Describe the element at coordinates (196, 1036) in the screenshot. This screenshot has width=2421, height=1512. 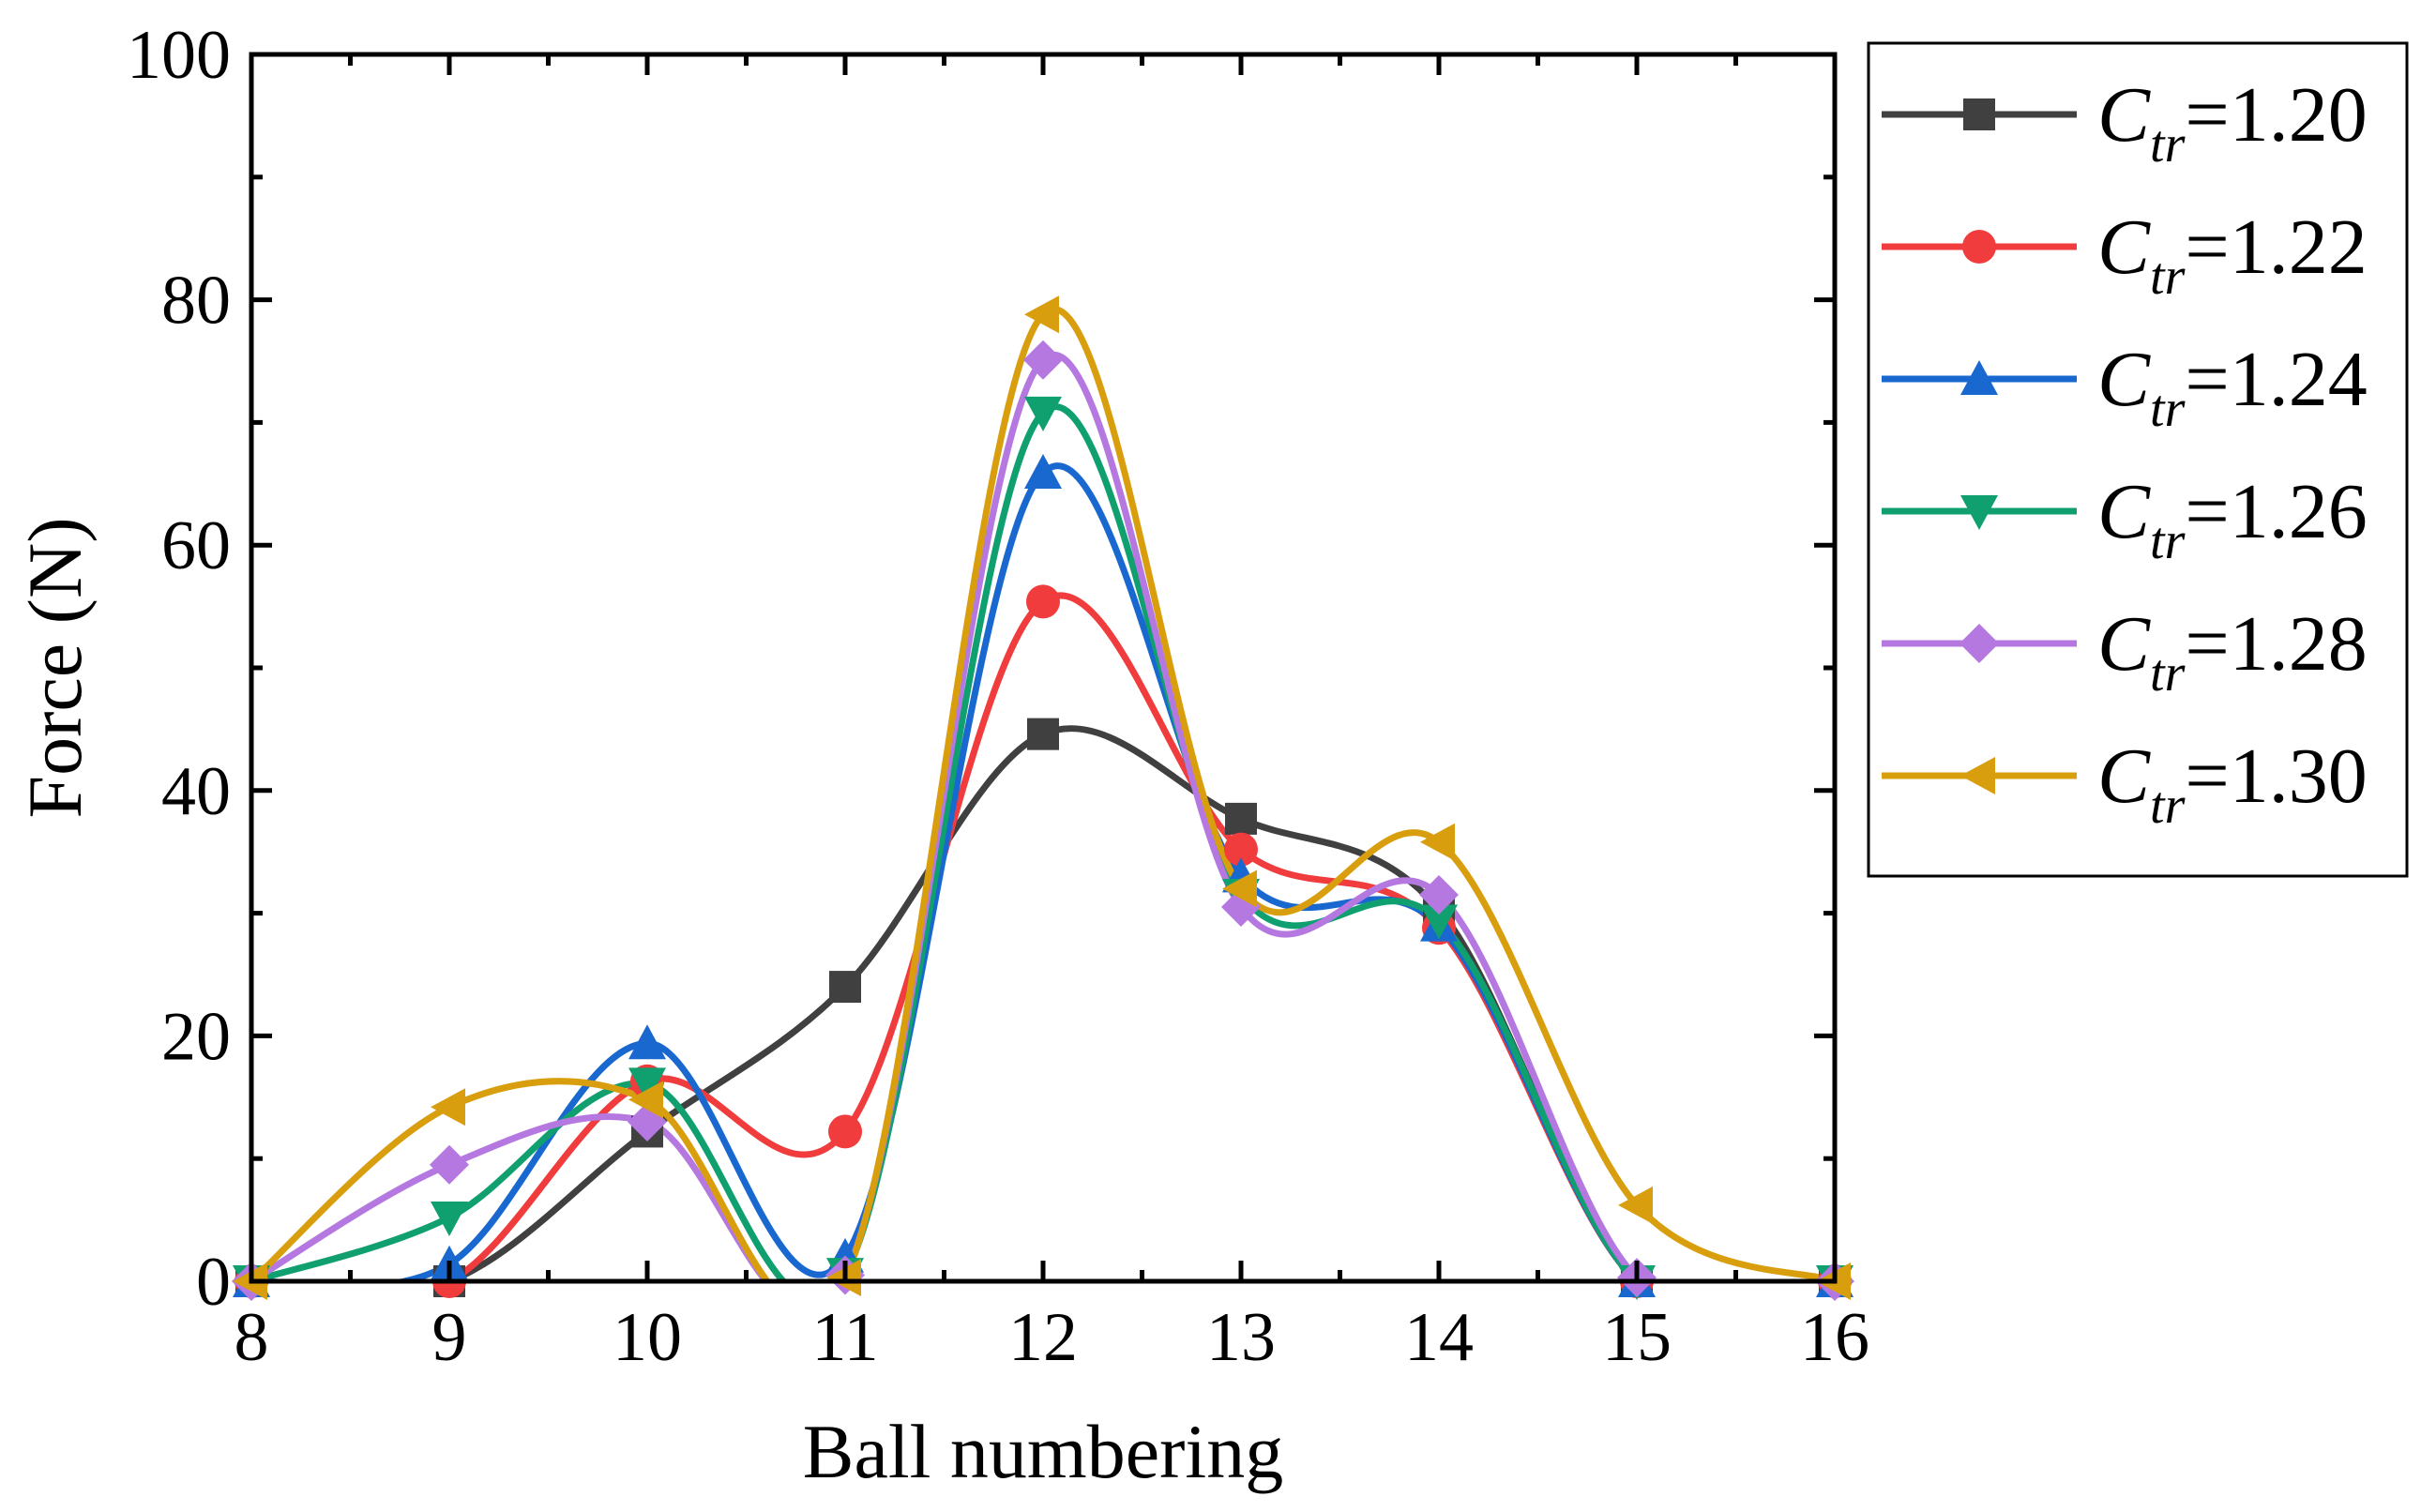
I see `y-tick-label: 20` at that location.